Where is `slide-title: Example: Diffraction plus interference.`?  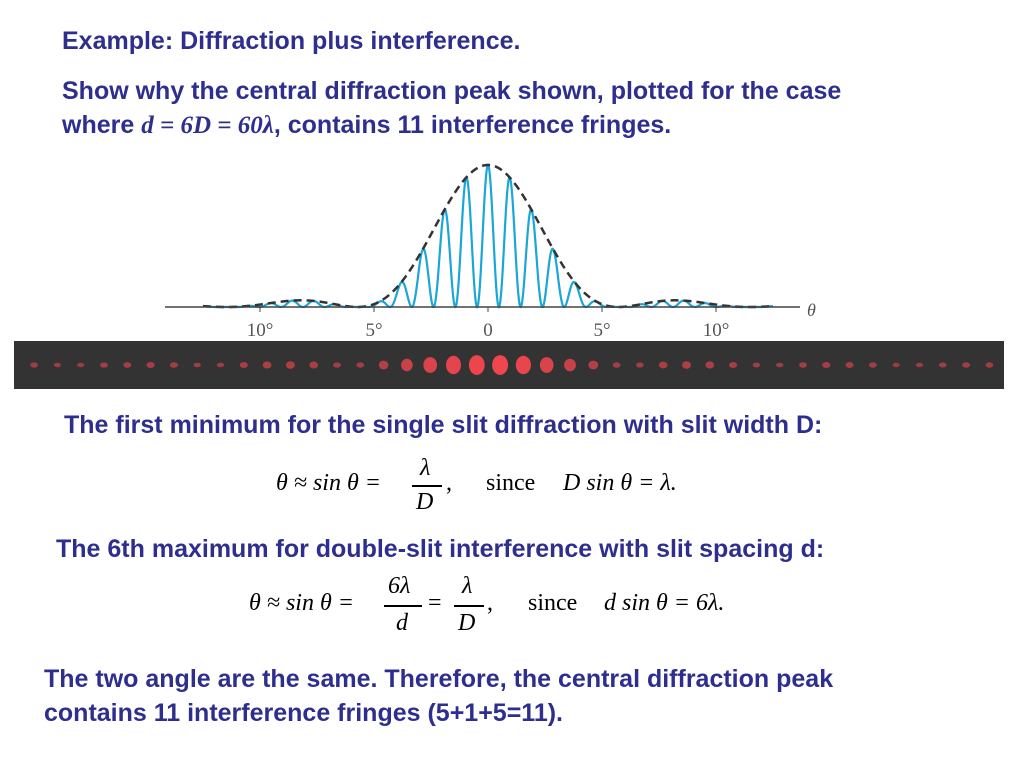 slide-title: Example: Diffraction plus interference. is located at coordinates (291, 41).